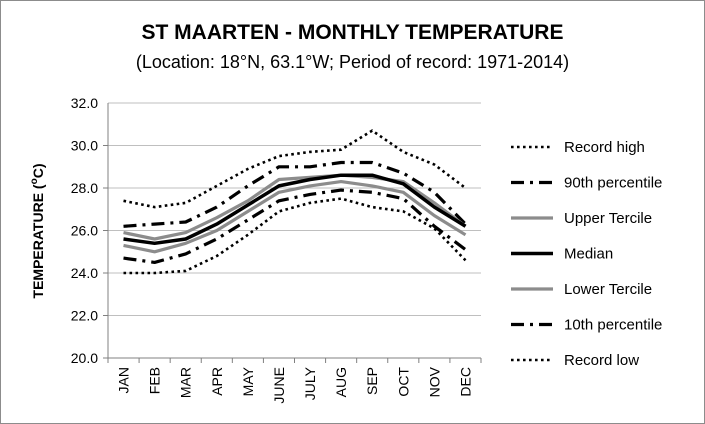  Describe the element at coordinates (310, 383) in the screenshot. I see `x-tick-label: JULY` at that location.